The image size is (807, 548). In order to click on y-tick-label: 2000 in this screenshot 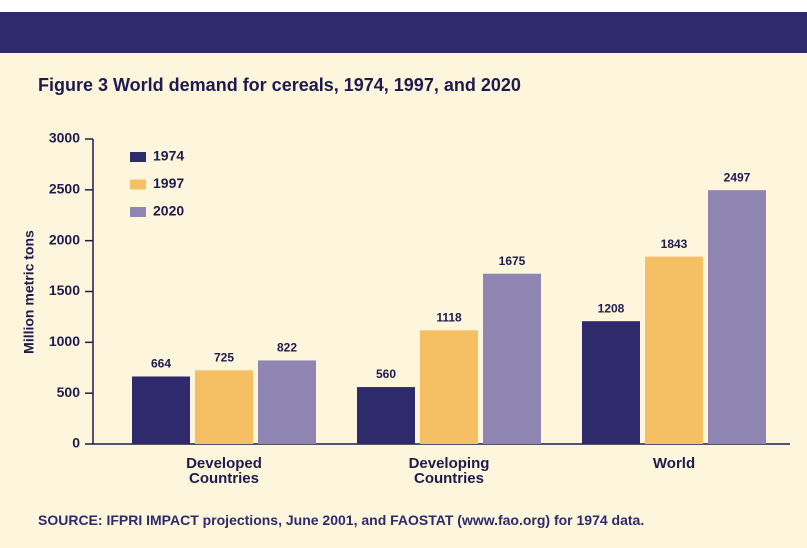, I will do `click(64, 239)`.